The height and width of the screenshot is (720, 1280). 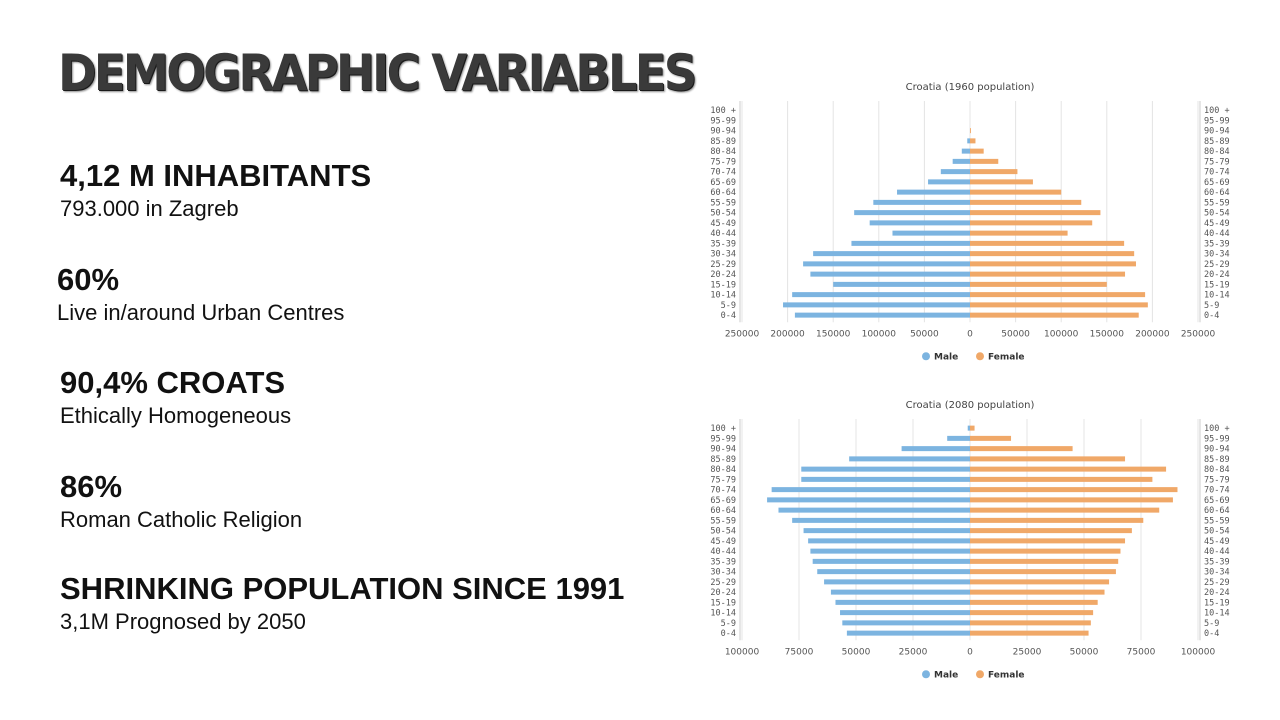 What do you see at coordinates (980, 674) in the screenshot?
I see `legend-female-marker` at bounding box center [980, 674].